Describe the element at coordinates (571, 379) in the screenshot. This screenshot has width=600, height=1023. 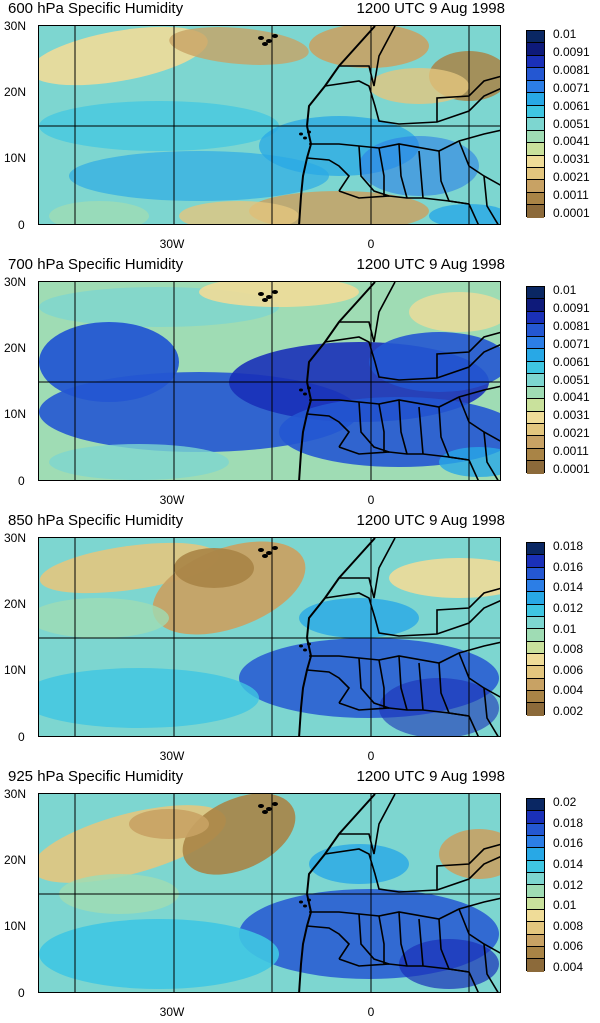
I see `colorbar-label: 0.0051` at that location.